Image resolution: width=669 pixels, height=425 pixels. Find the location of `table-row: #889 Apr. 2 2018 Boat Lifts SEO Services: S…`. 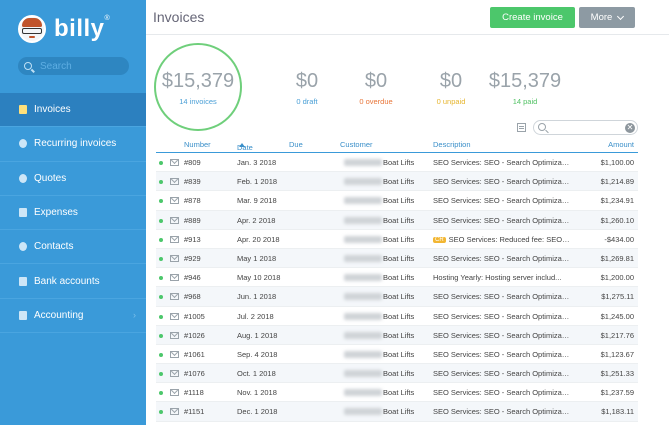

table-row: #889 Apr. 2 2018 Boat Lifts SEO Services: S… is located at coordinates (397, 220).